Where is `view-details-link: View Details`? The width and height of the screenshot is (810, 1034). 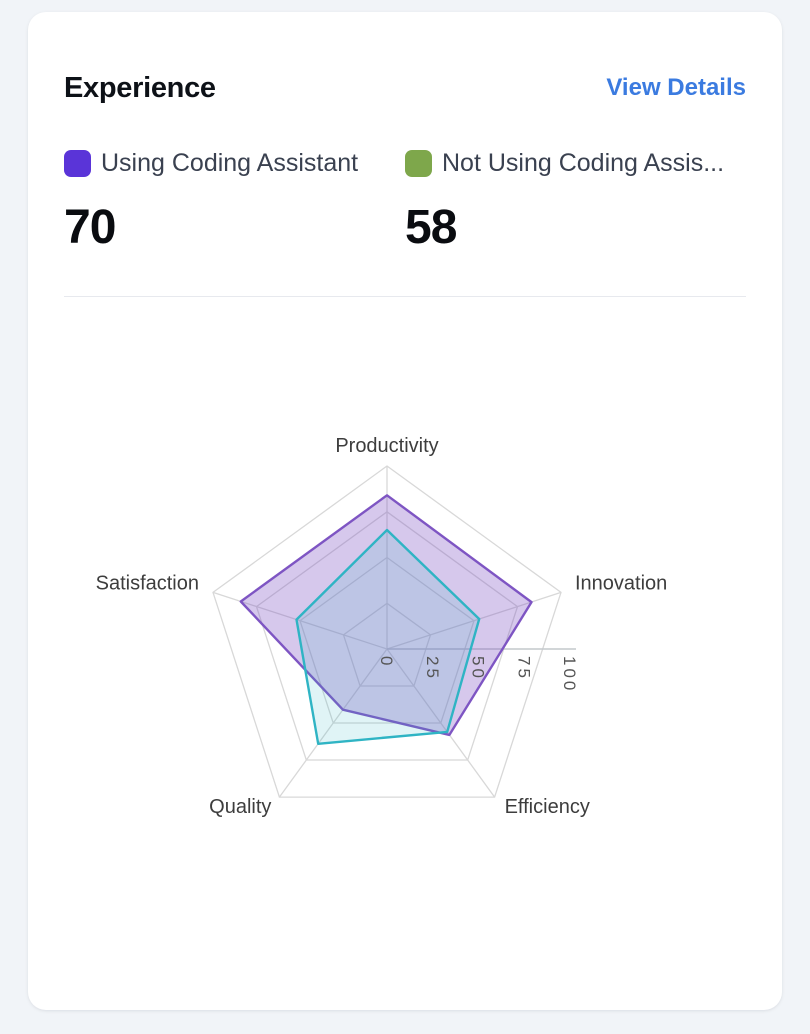
view-details-link: View Details is located at coordinates (676, 87).